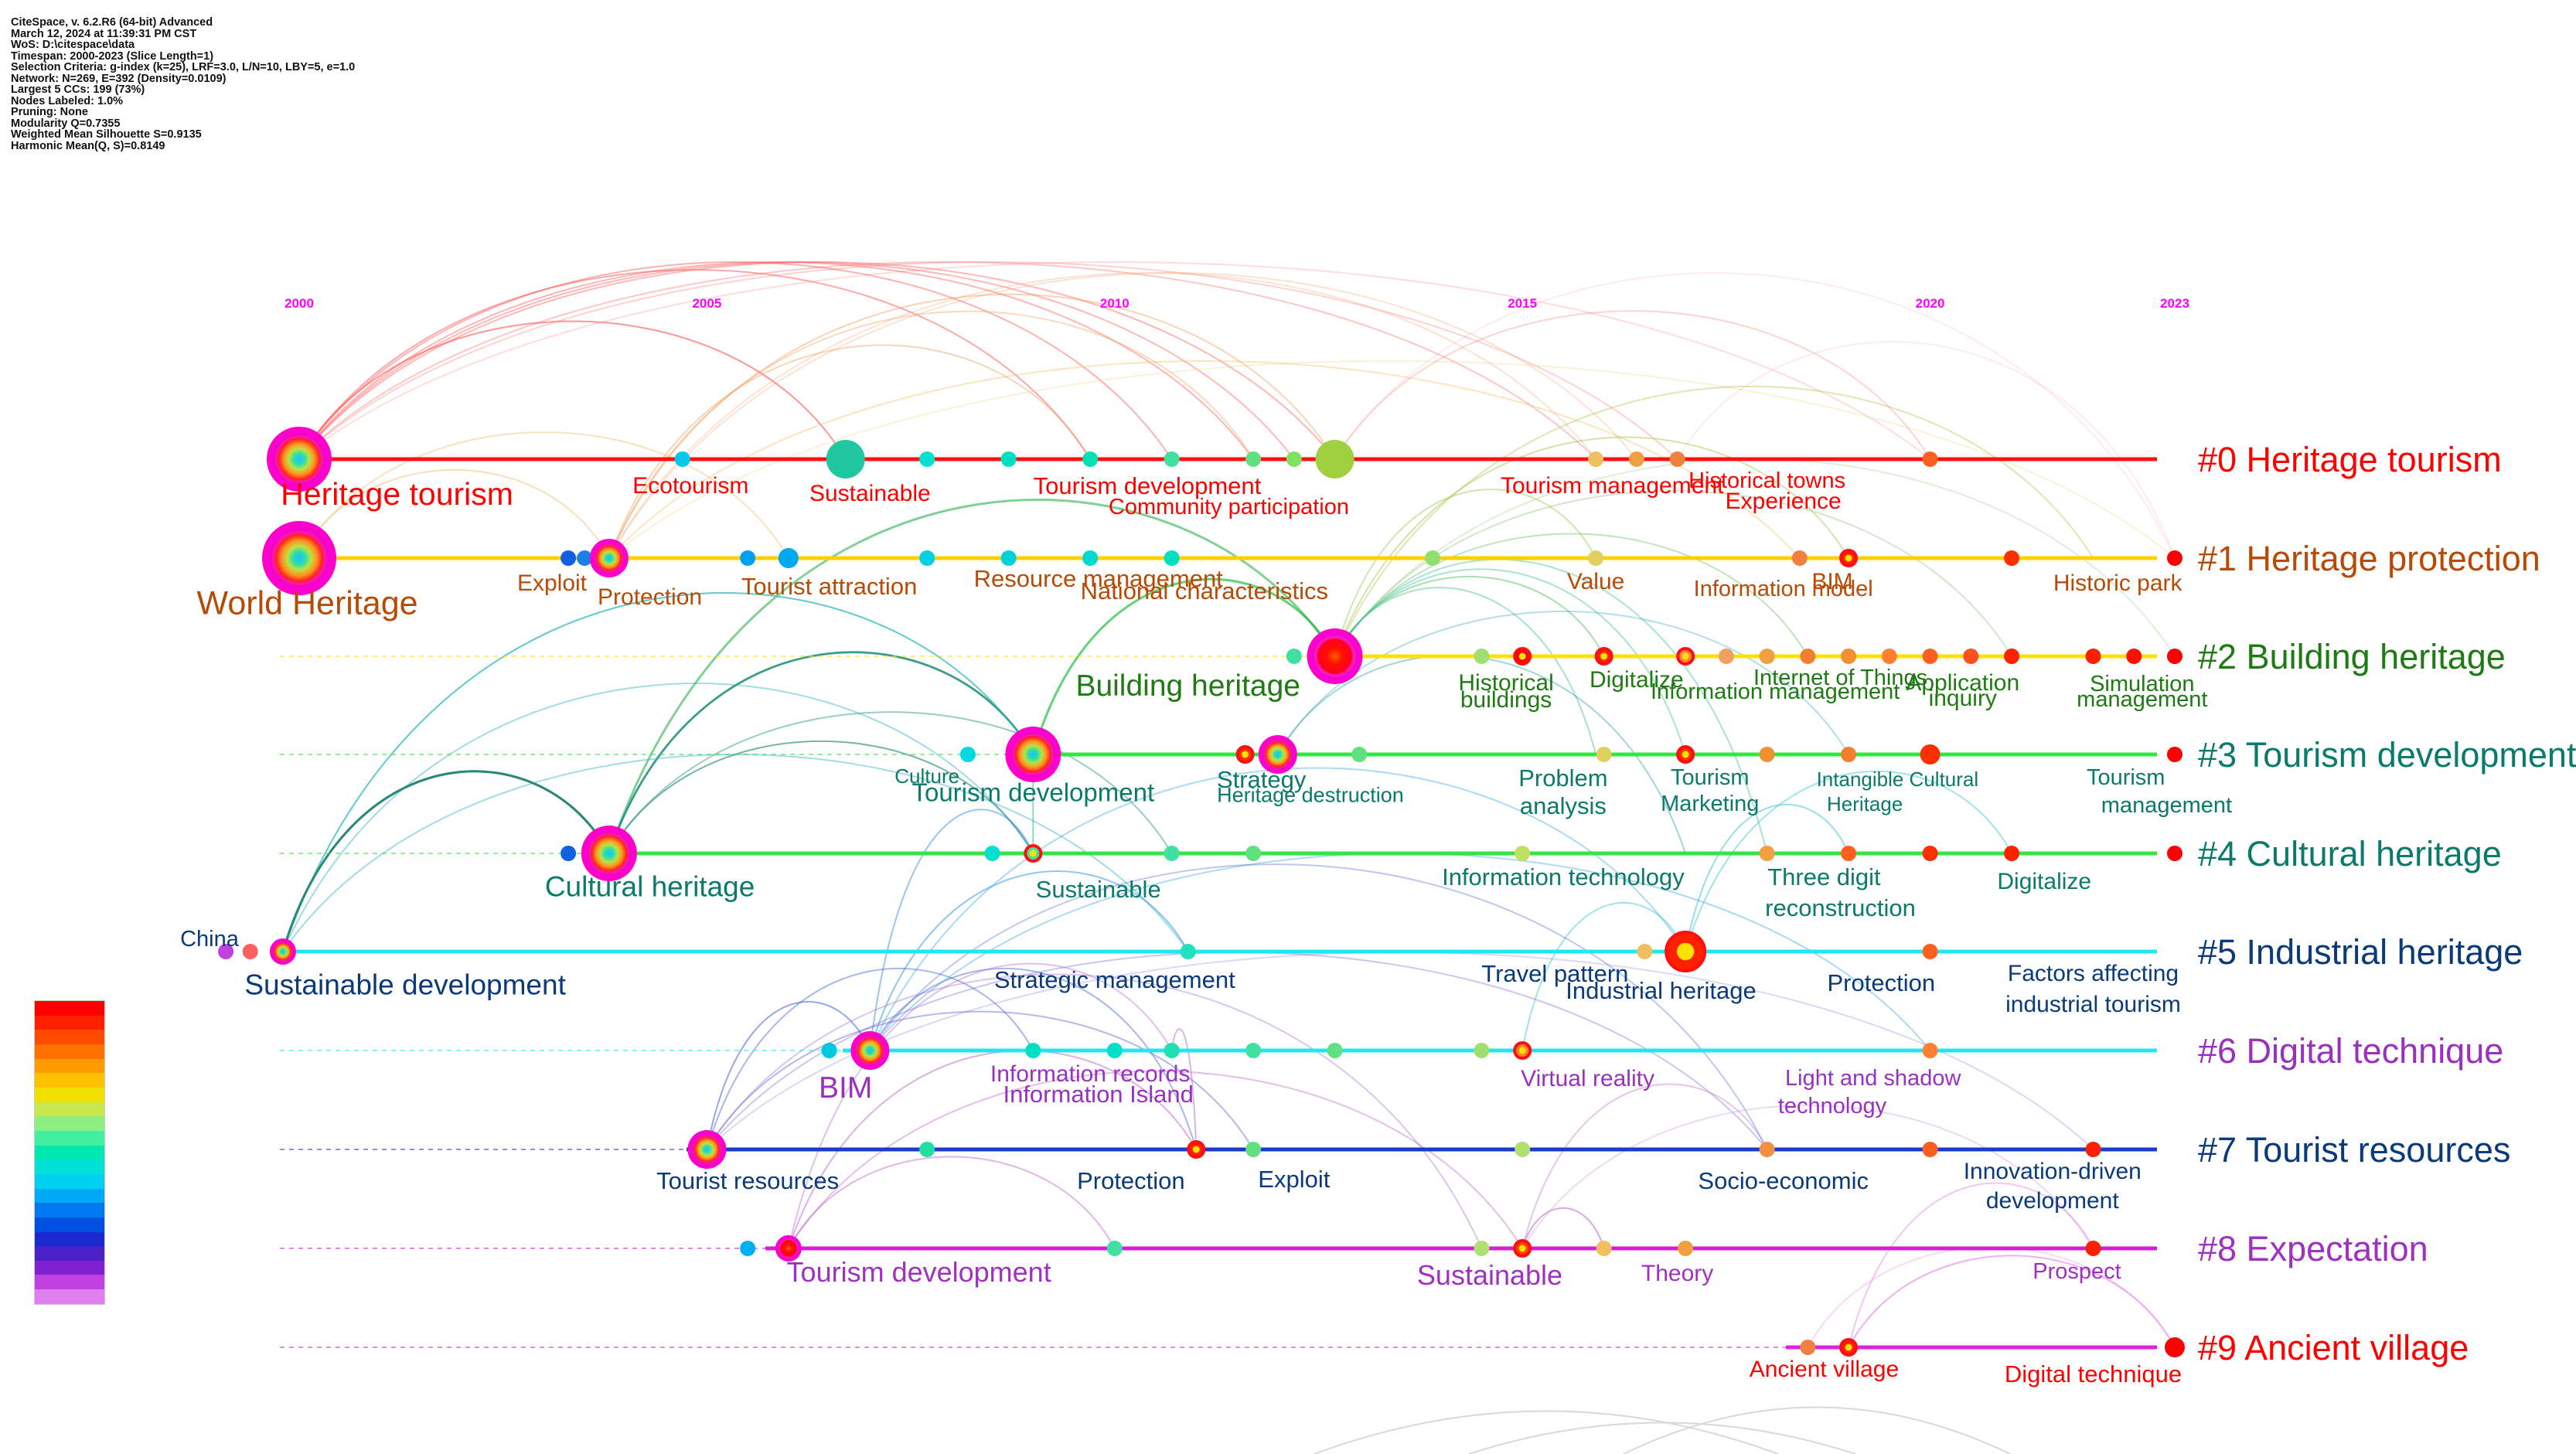 The image size is (2576, 1454). I want to click on node-label: Light and shadow, so click(1873, 1078).